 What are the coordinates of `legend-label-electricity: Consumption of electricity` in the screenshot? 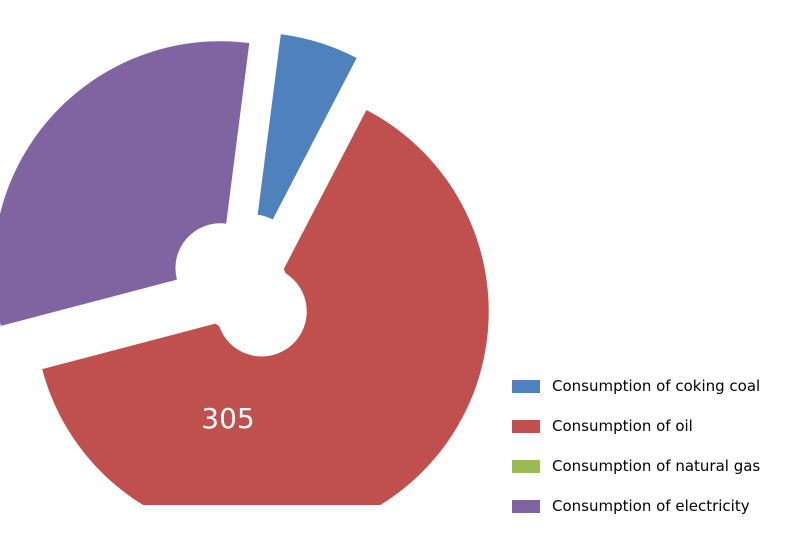 It's located at (651, 506).